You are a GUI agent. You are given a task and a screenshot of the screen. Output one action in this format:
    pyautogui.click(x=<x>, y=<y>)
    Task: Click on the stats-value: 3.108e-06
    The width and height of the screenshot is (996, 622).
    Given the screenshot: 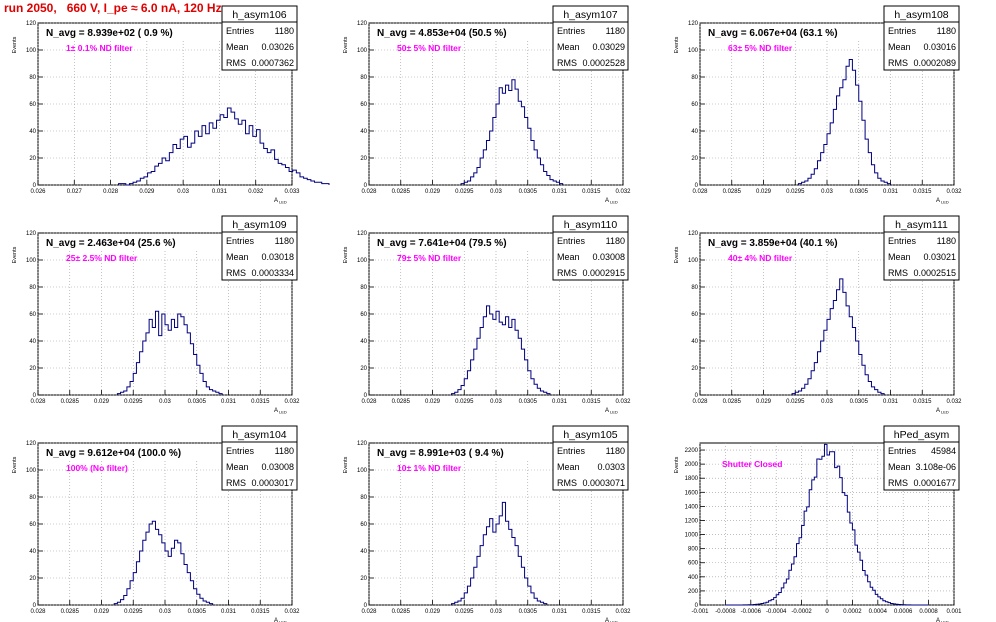 What is the action you would take?
    pyautogui.click(x=935, y=467)
    